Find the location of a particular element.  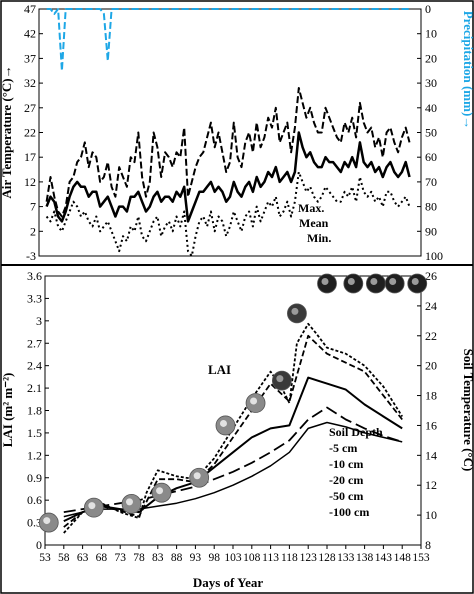

x-tick-label: 73 is located at coordinates (120, 558).